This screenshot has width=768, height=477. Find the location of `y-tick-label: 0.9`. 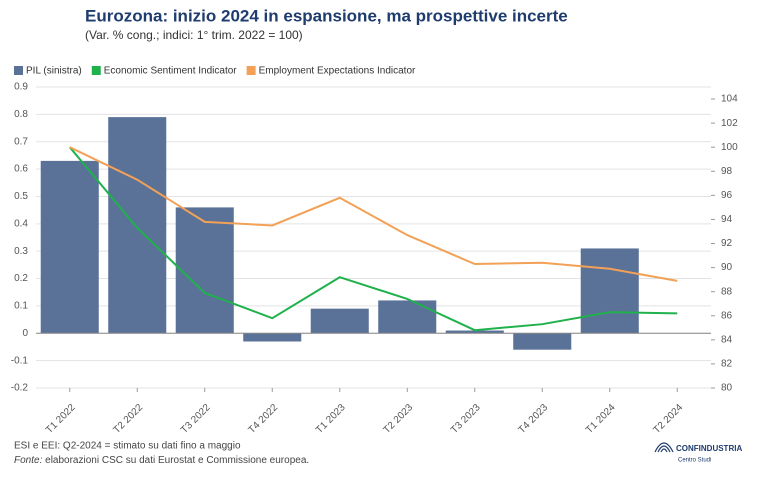

y-tick-label: 0.9 is located at coordinates (21, 87).